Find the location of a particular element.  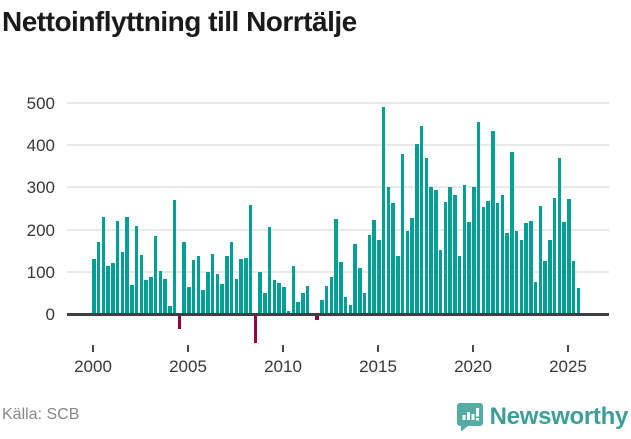

footer: Källa: SCB Newsworthy is located at coordinates (315, 419).